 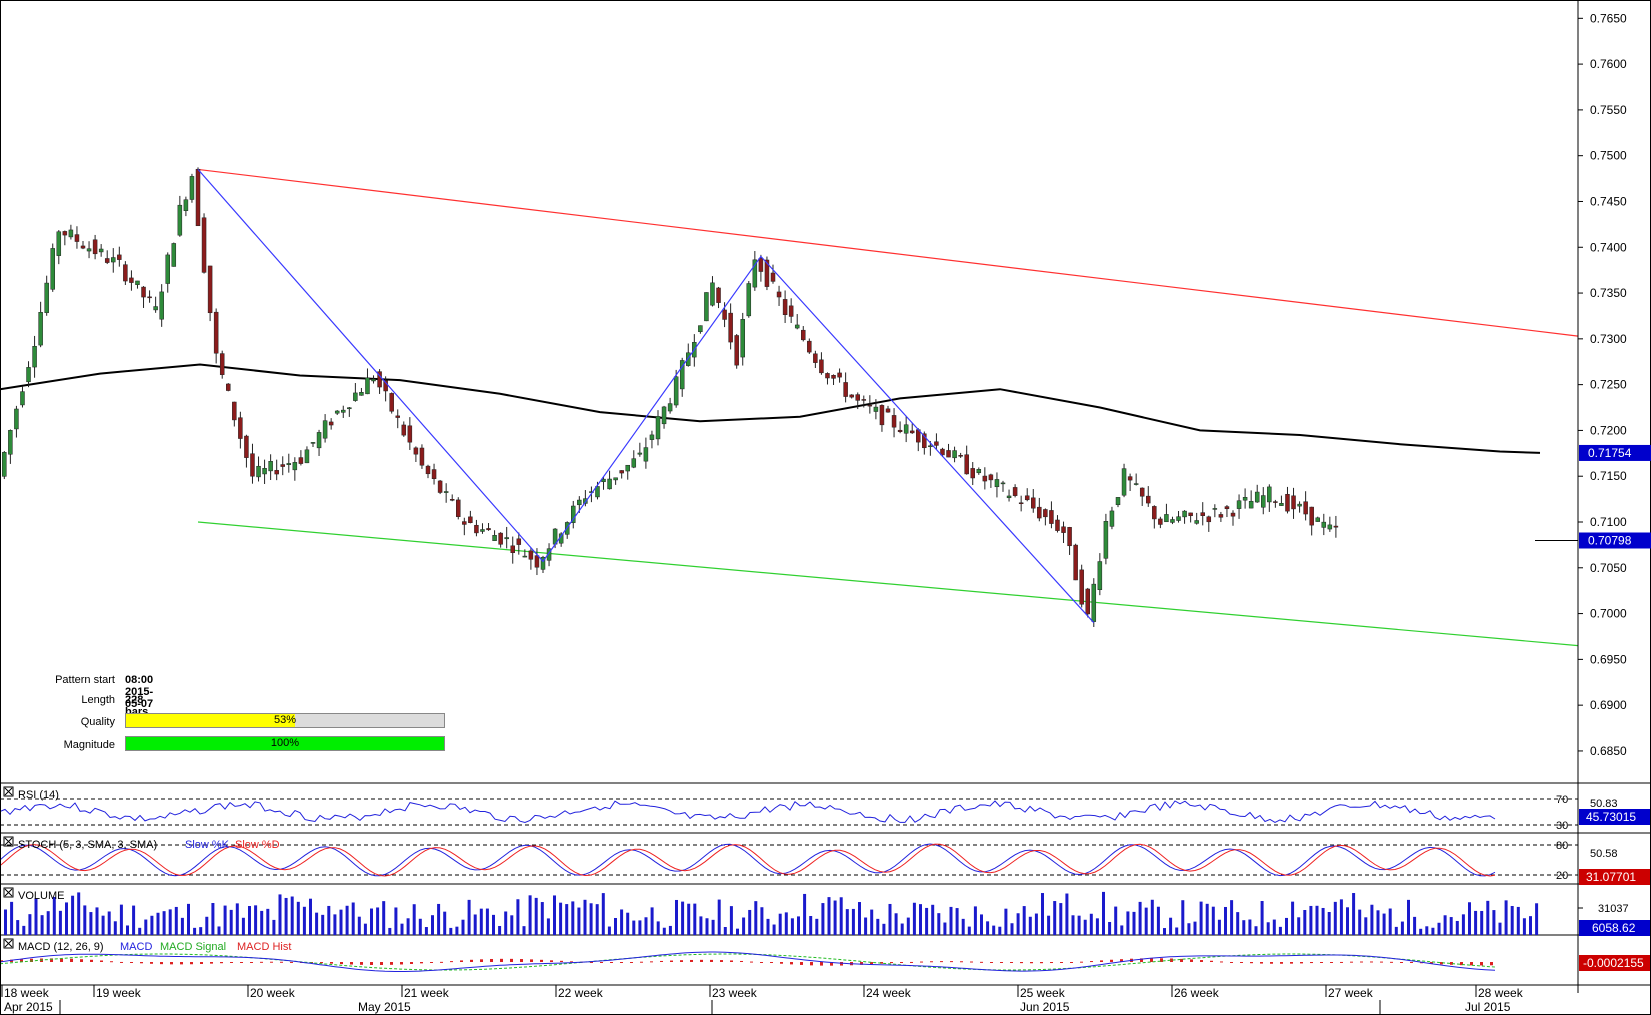 I want to click on price-tick-label: 0.6950, so click(x=1608, y=659).